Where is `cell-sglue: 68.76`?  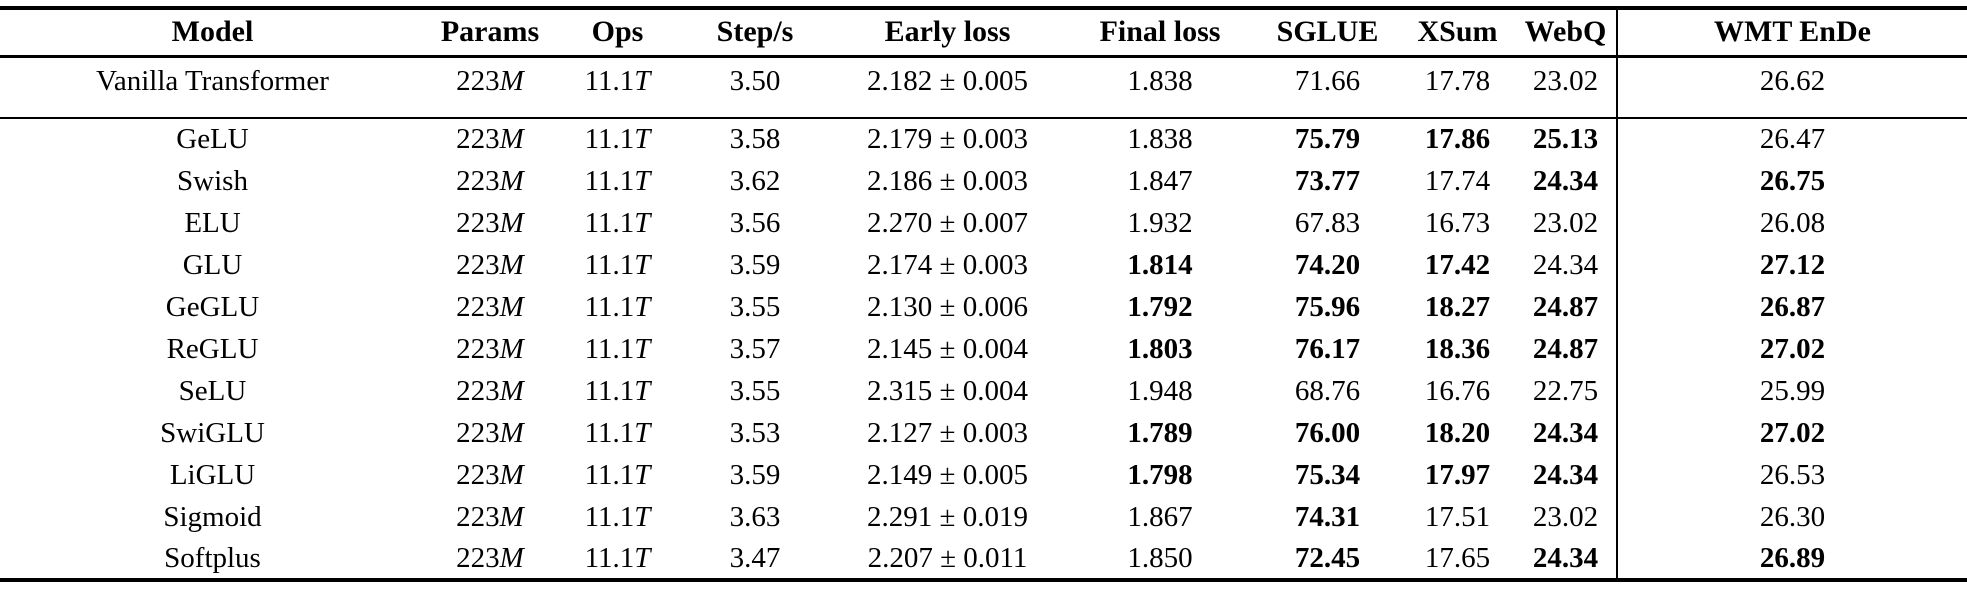
cell-sglue: 68.76 is located at coordinates (1327, 390).